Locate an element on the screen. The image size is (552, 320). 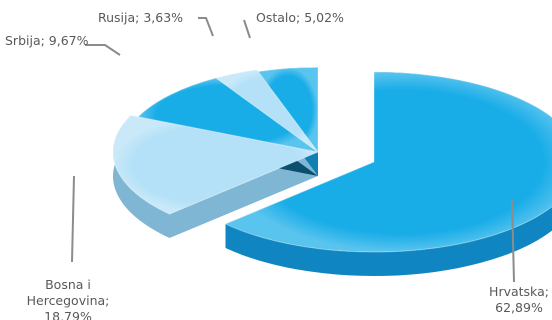
slice-highlight-srbija is located at coordinates (228, 115).